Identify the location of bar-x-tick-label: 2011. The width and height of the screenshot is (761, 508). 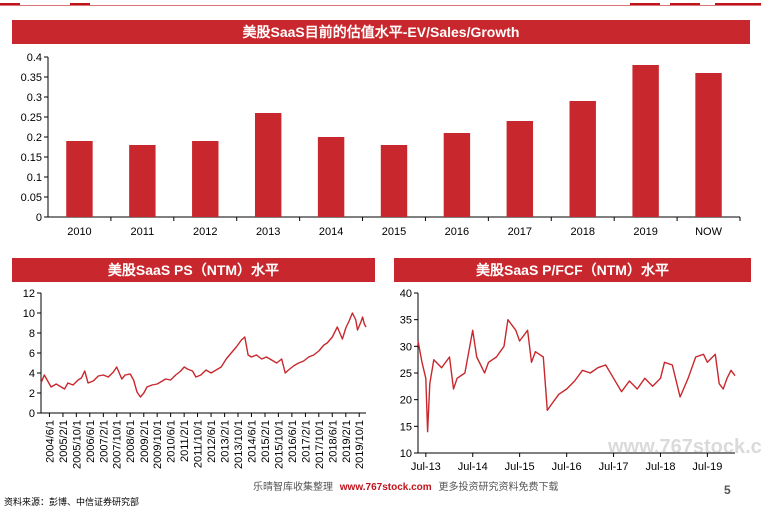
(143, 232).